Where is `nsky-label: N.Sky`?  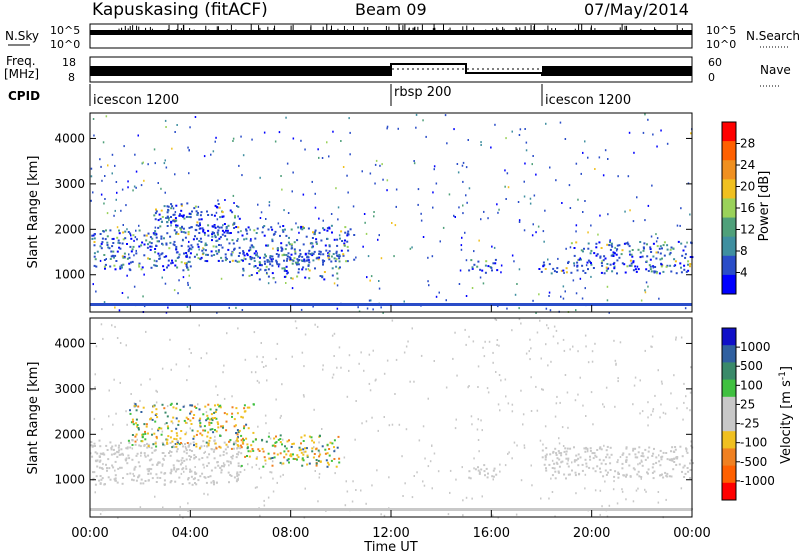 nsky-label: N.Sky is located at coordinates (22, 36).